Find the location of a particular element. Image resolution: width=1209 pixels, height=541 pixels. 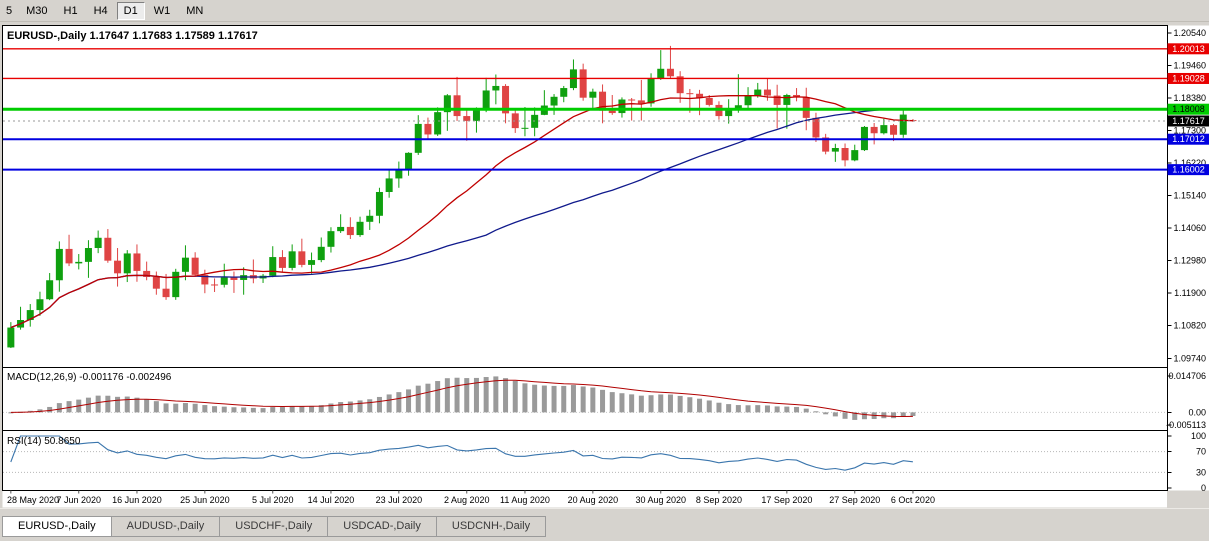

svg-text: 8 Sep 2020 is located at coordinates (719, 500).